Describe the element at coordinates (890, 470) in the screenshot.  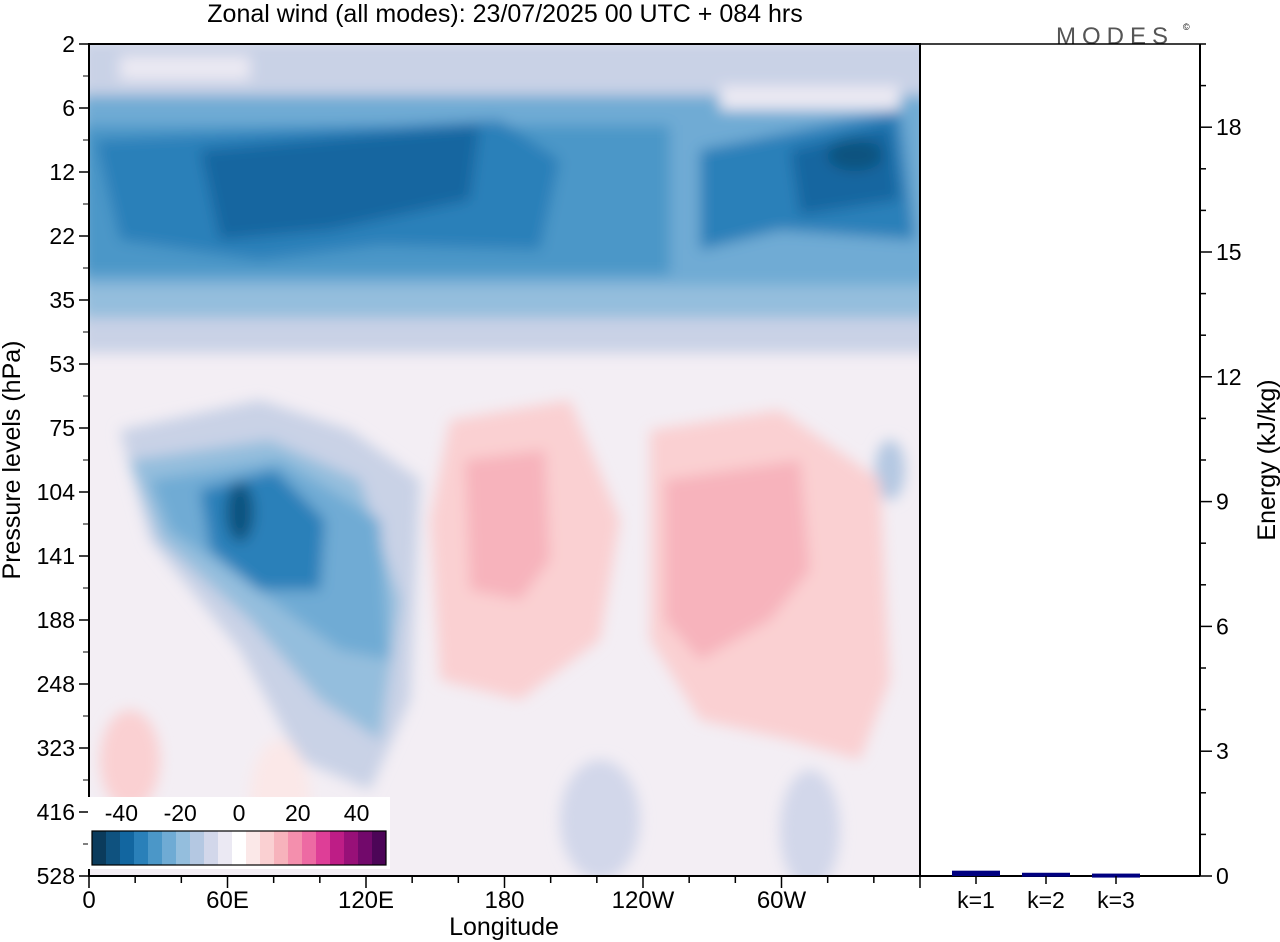
I see `easterly-patch-east` at that location.